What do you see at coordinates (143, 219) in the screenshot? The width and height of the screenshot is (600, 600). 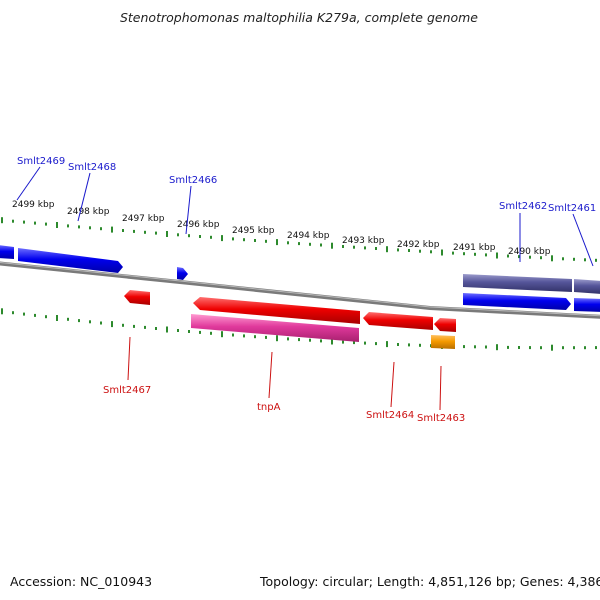 I see `scale-label-2497: 2497 kbp` at bounding box center [143, 219].